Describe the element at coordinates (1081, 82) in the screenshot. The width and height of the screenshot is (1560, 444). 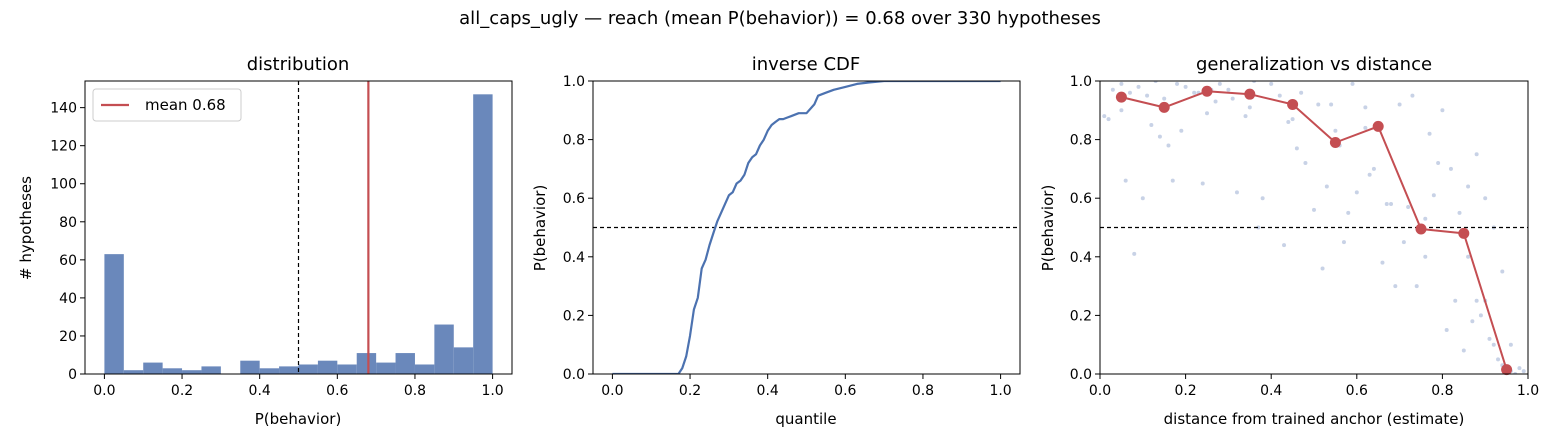
I see `generalization-ytick-label: 1.0` at that location.